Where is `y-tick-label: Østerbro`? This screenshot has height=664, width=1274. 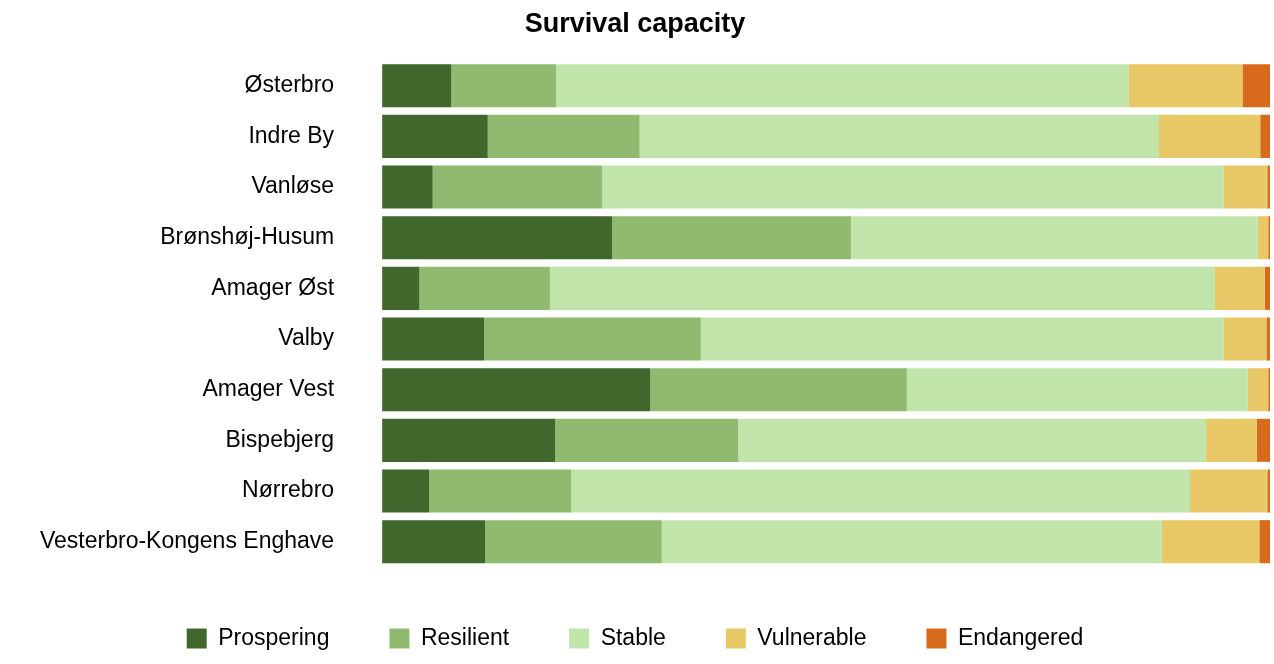 y-tick-label: Østerbro is located at coordinates (289, 84).